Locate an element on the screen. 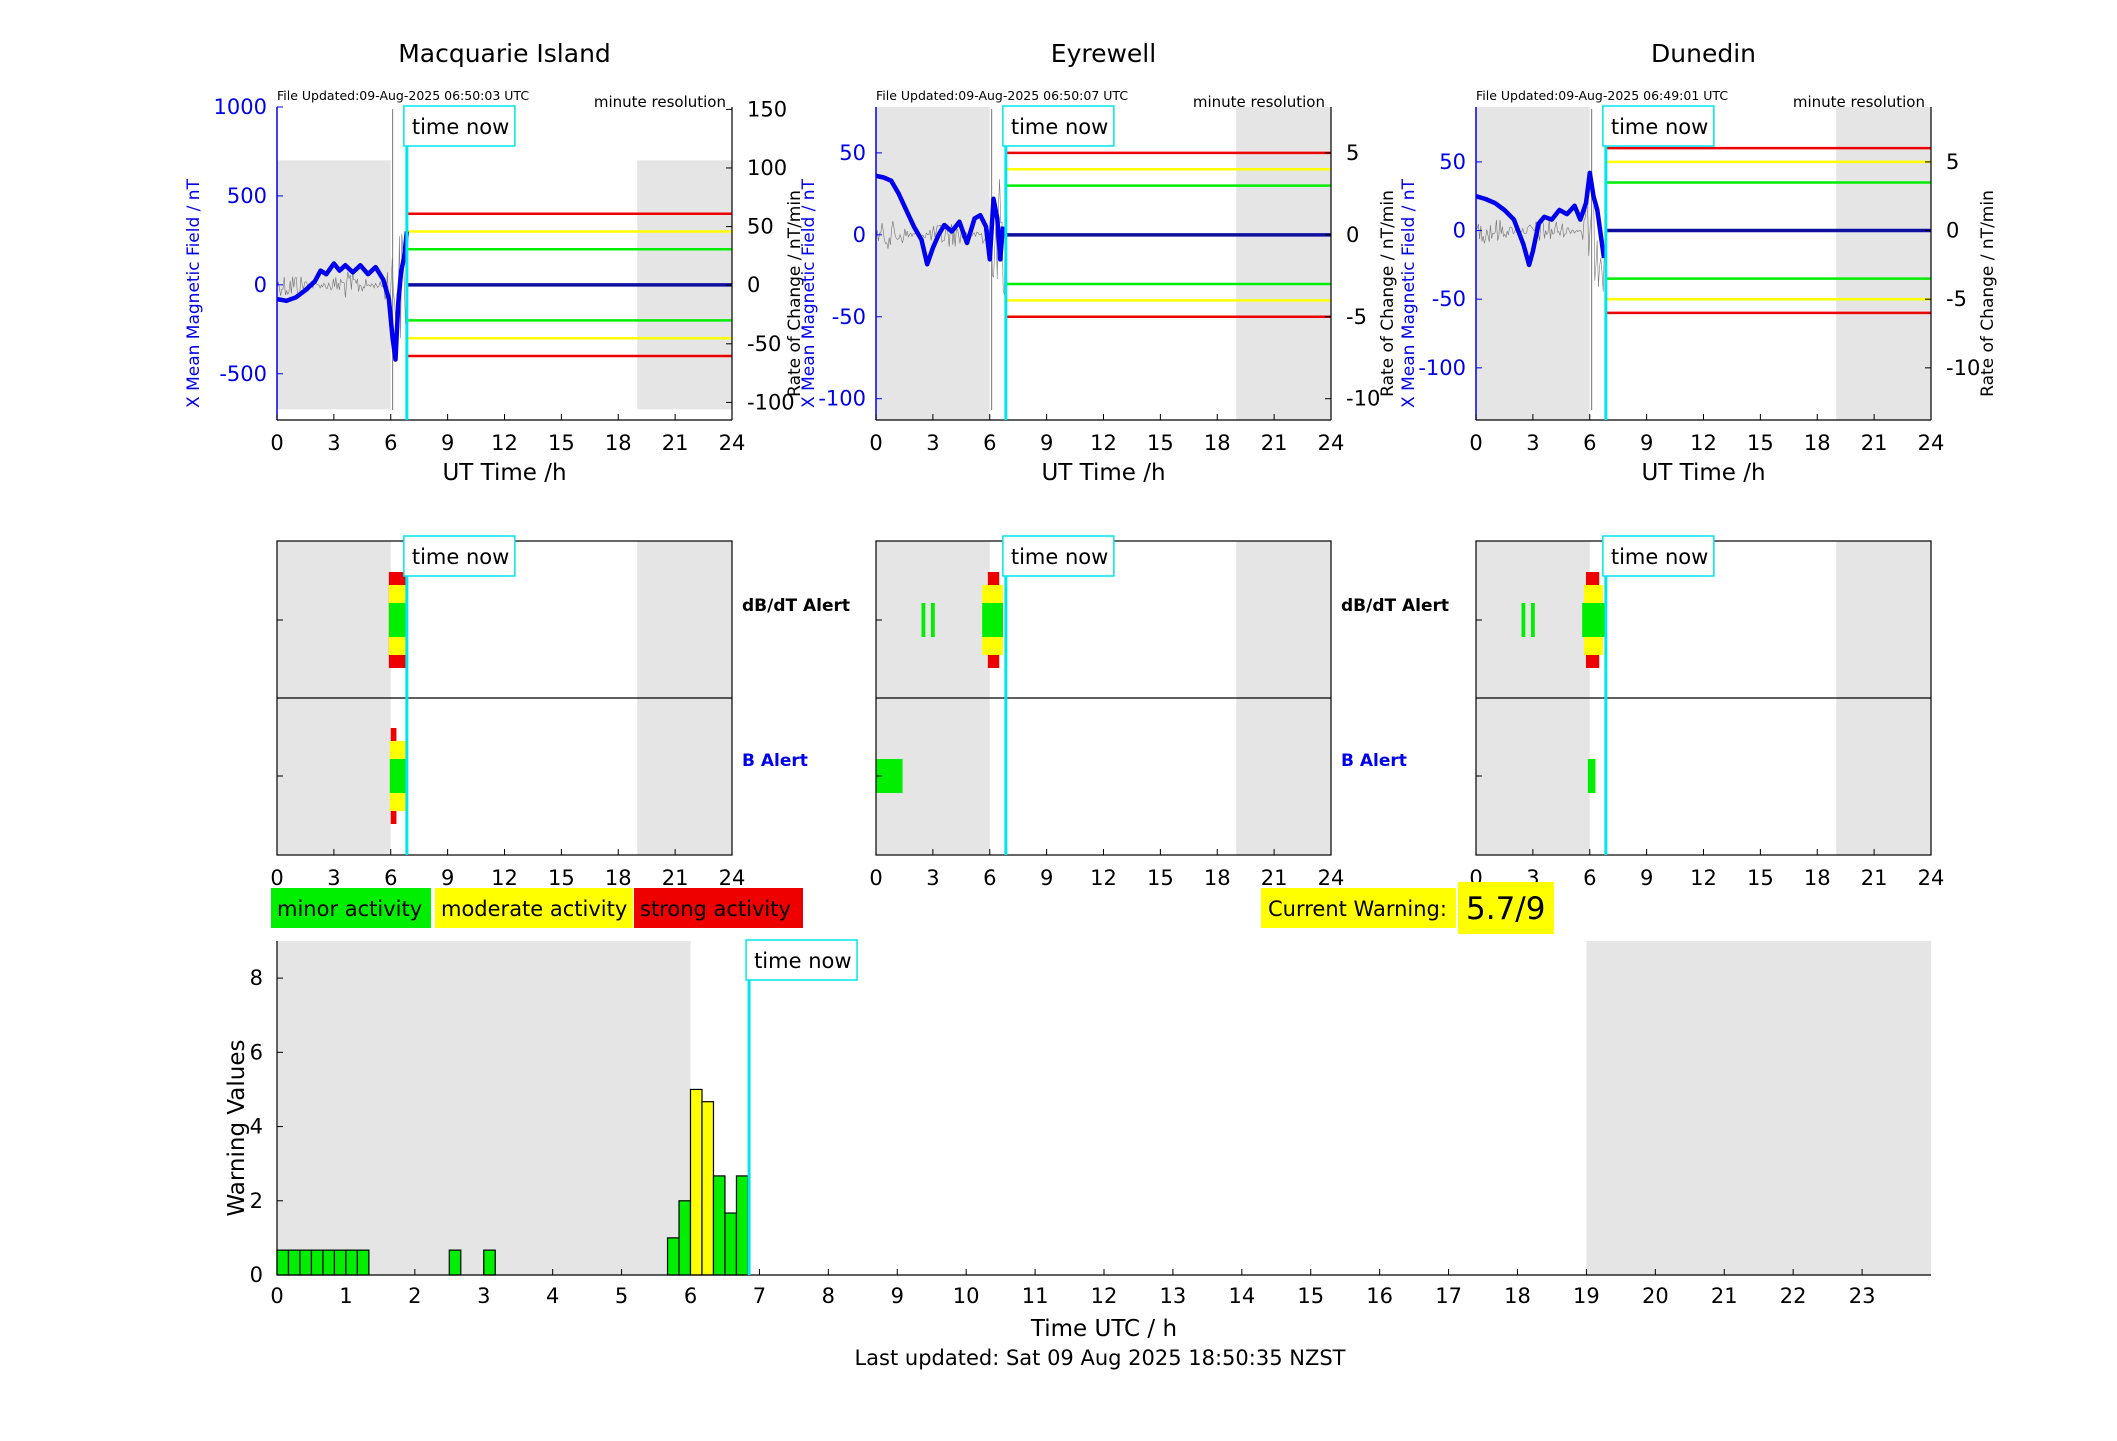 This screenshot has width=2117, height=1441. file-updated: File Updated:09-Aug-2025 06:49:01 UTC is located at coordinates (1602, 95).